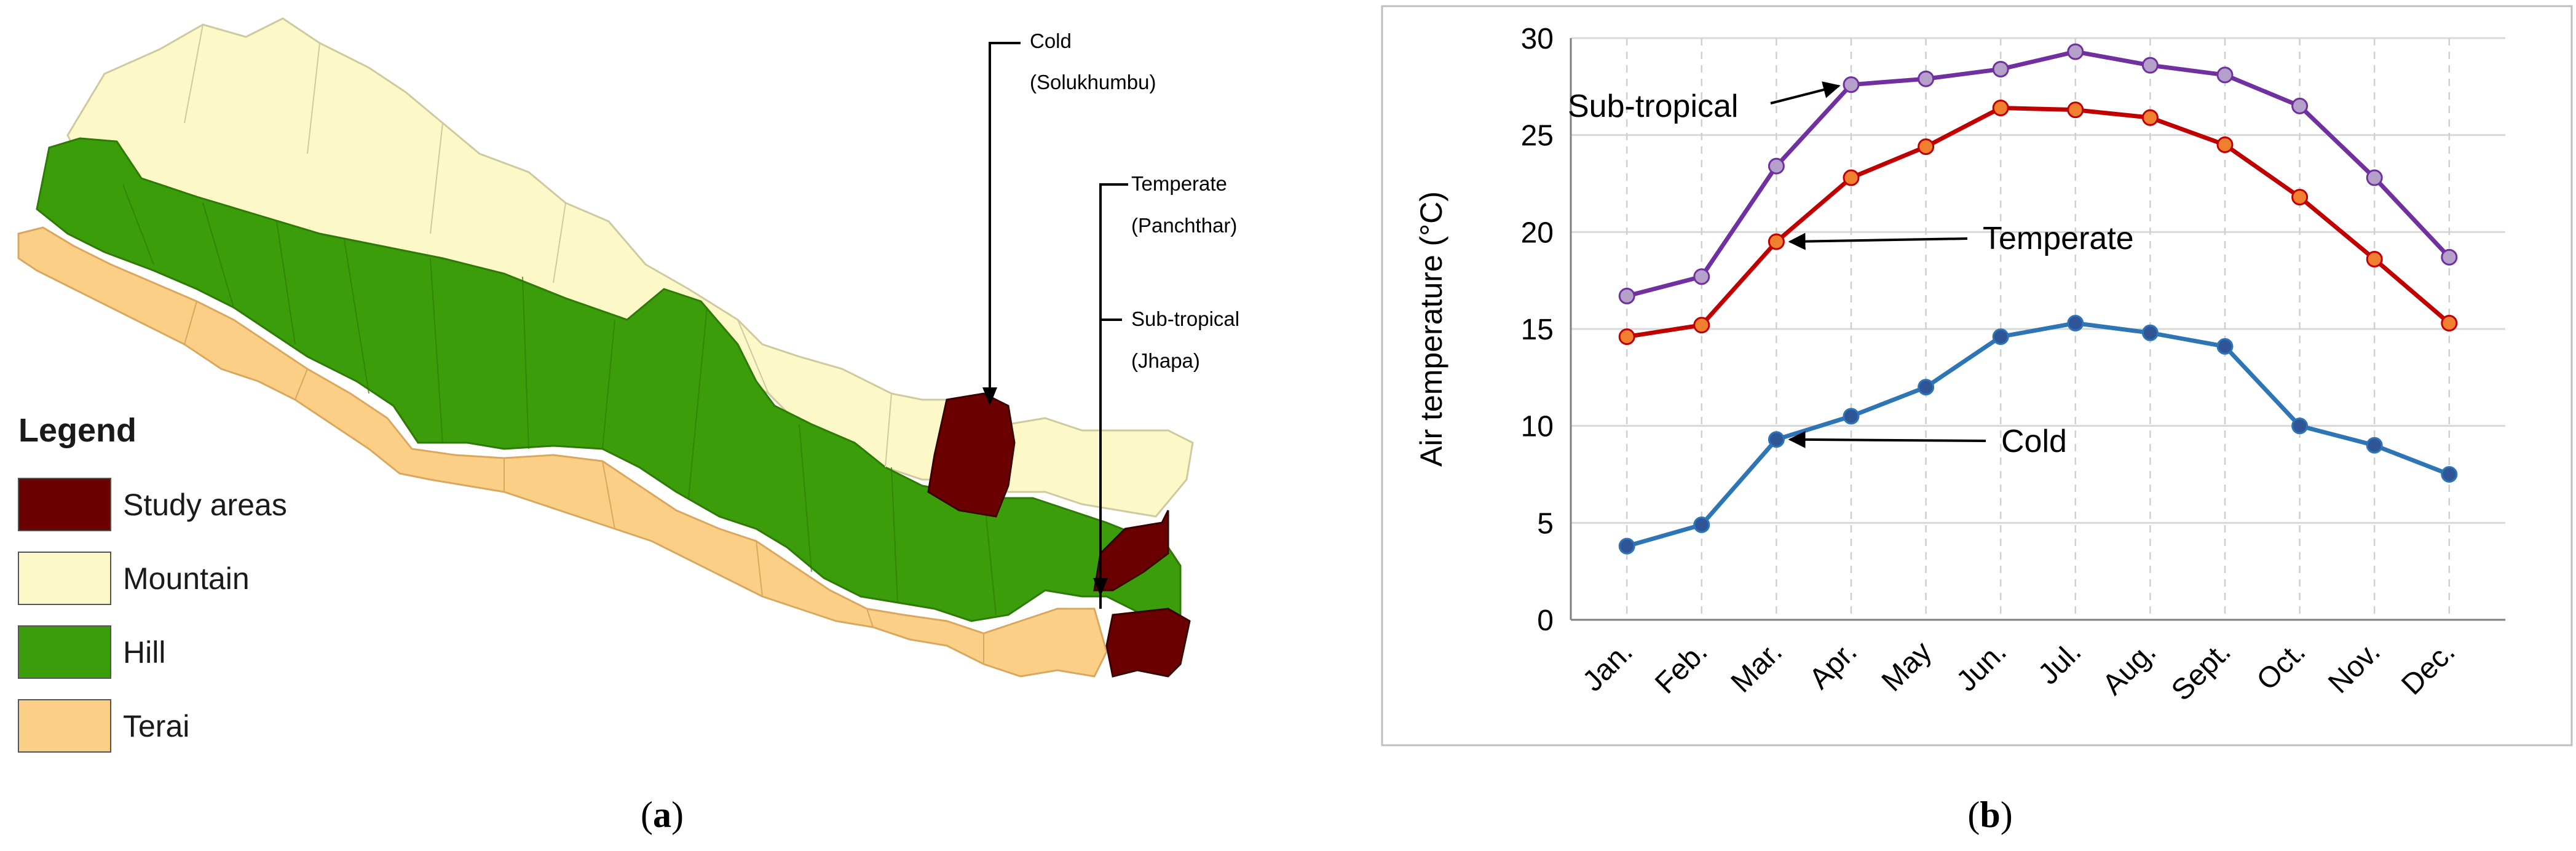 The image size is (2576, 851). What do you see at coordinates (2034, 441) in the screenshot?
I see `annotation-cold: Cold` at bounding box center [2034, 441].